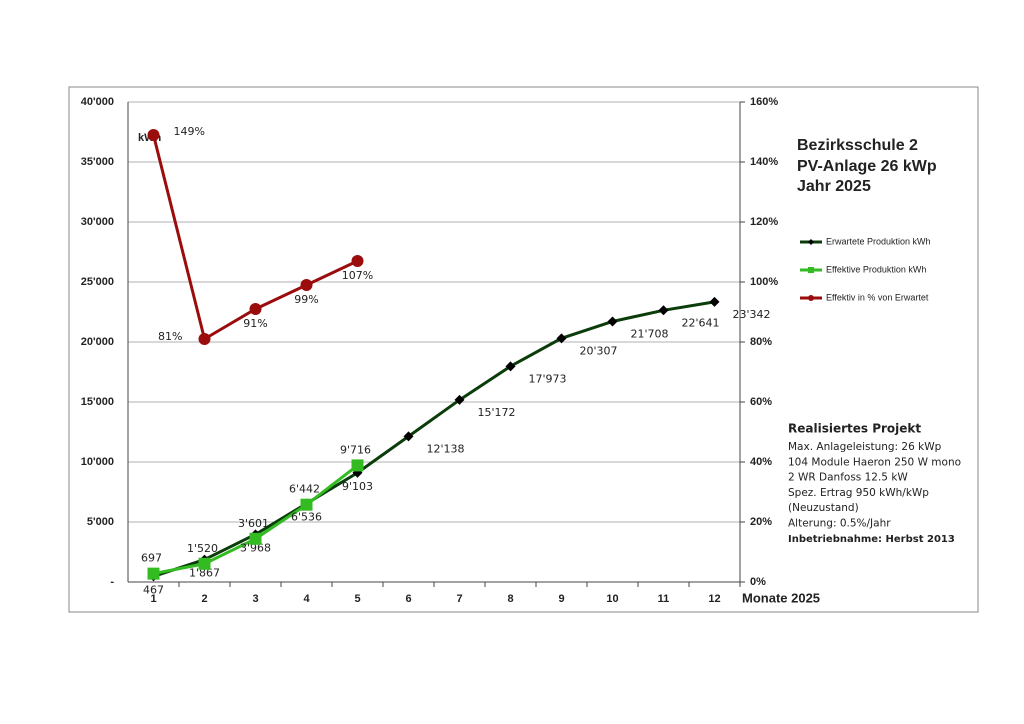 Image resolution: width=1024 pixels, height=724 pixels. Describe the element at coordinates (761, 342) in the screenshot. I see `y2-tick-label: 80%` at that location.